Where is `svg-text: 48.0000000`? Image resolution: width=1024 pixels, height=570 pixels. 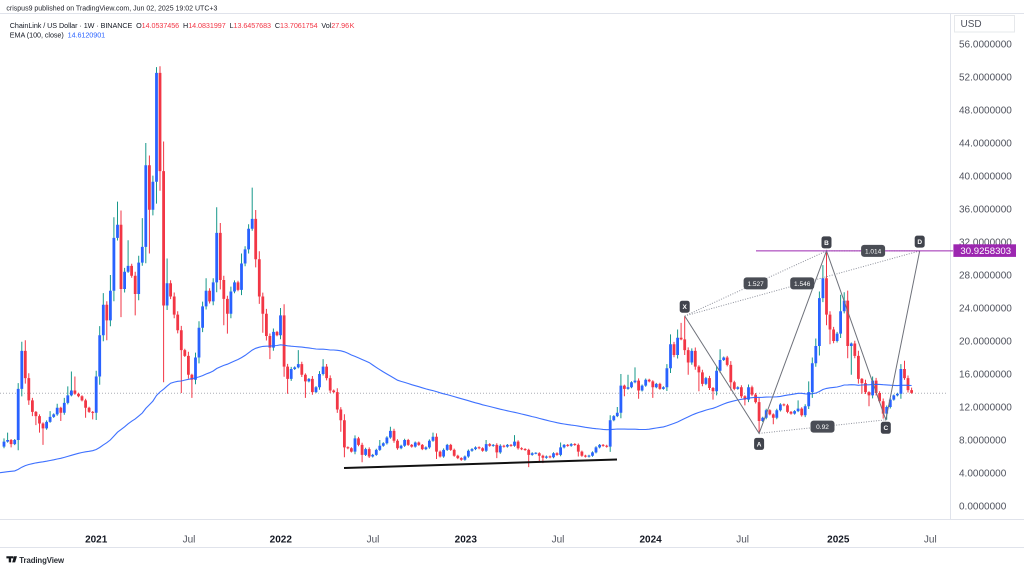 svg-text: 48.0000000 is located at coordinates (985, 111).